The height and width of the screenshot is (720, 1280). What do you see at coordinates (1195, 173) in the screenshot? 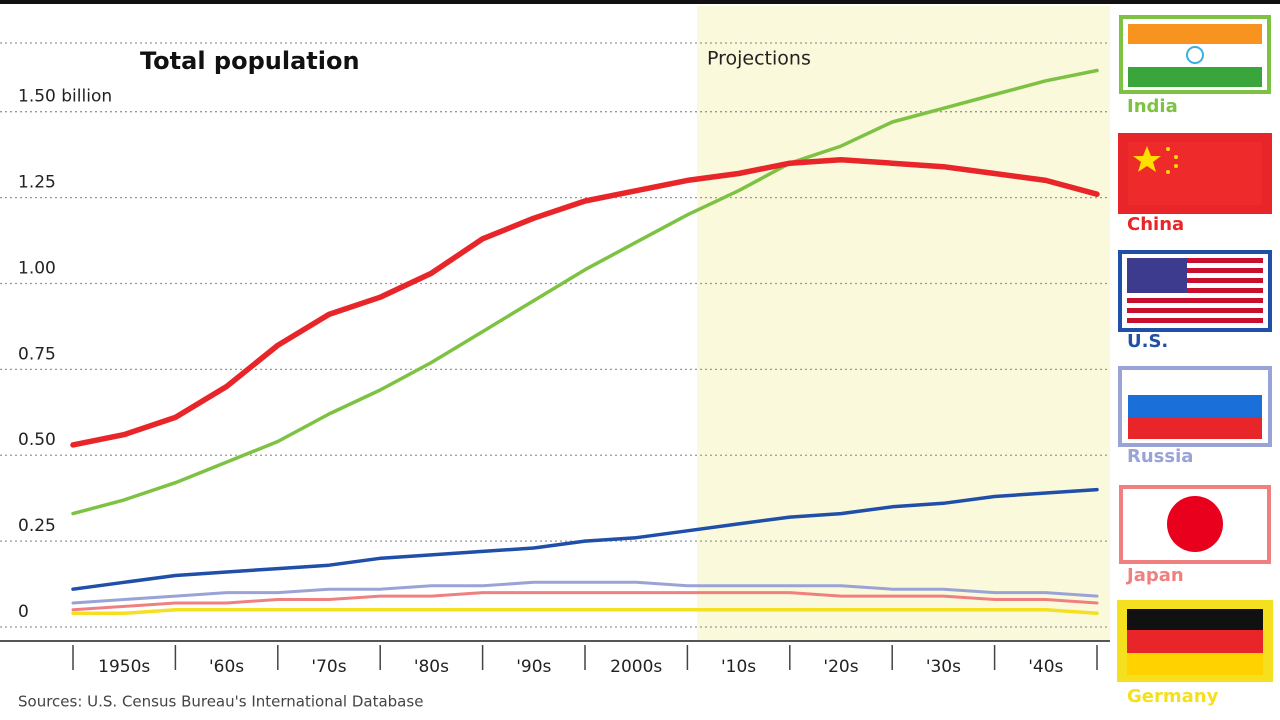
I see `flag-china` at bounding box center [1195, 173].